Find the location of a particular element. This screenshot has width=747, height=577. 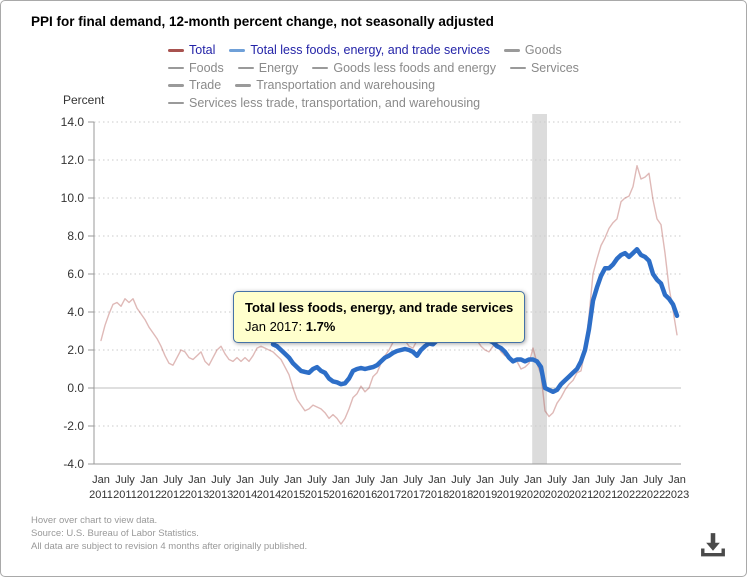

x-axis-tick-label: Jan 2019 is located at coordinates (485, 487).